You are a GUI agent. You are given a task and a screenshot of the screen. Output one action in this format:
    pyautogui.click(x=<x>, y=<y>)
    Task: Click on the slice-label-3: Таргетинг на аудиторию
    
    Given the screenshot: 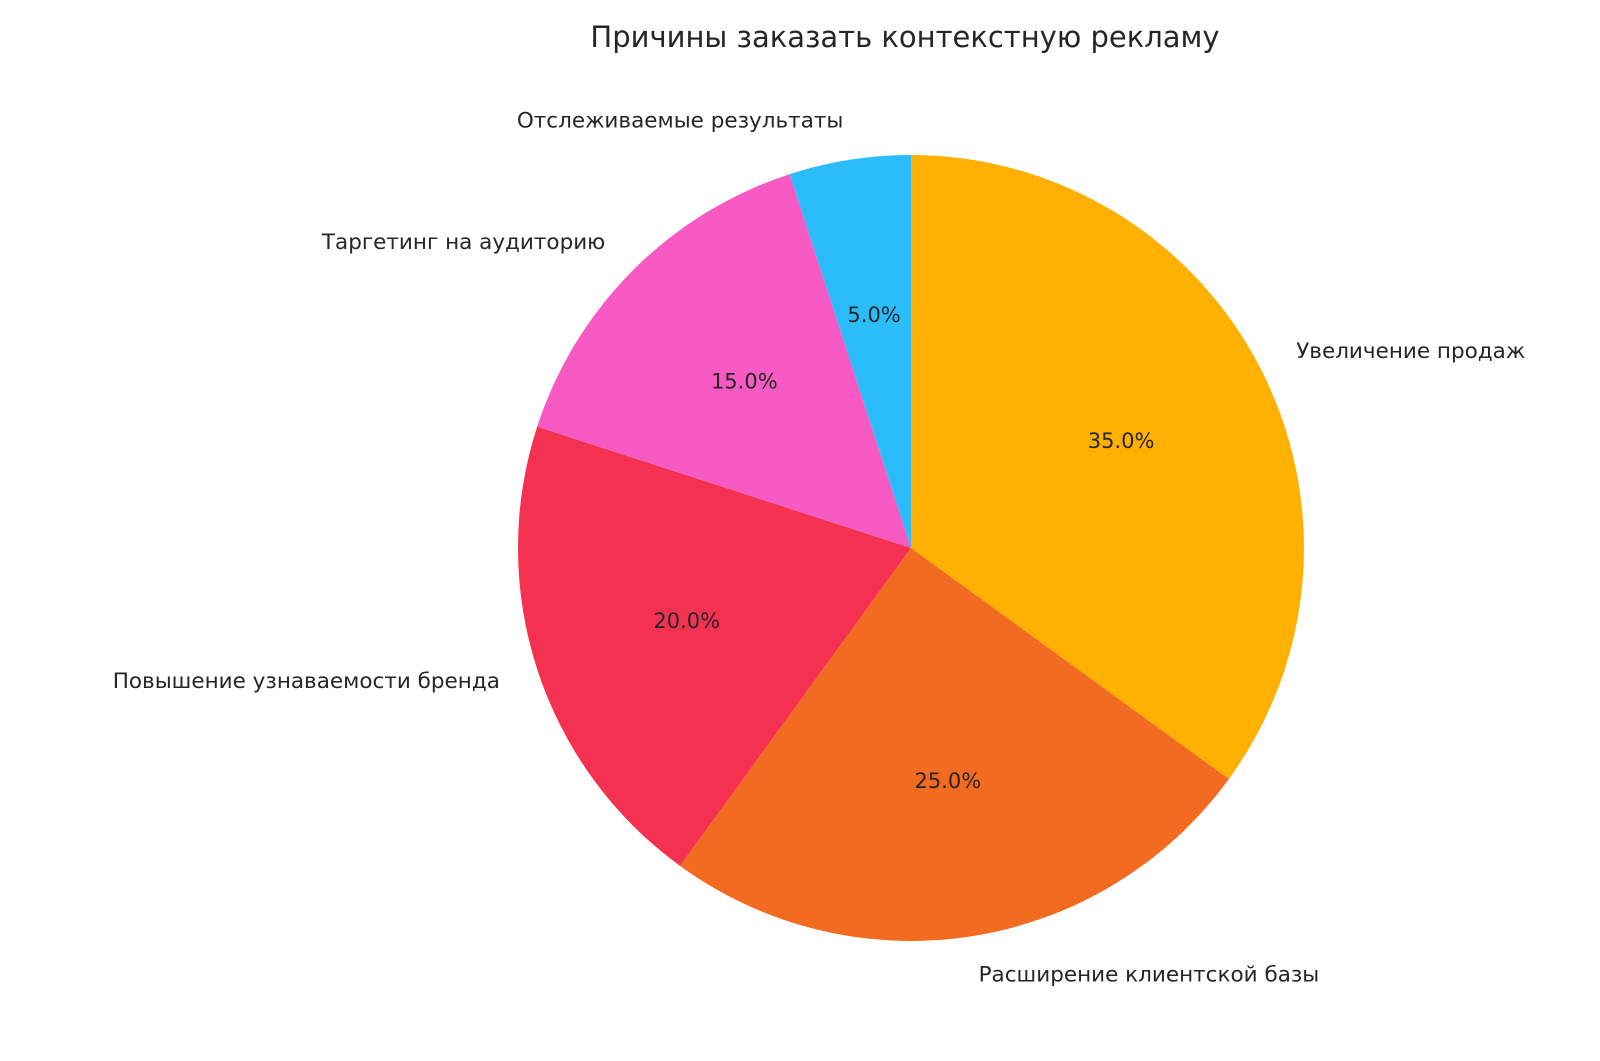 What is the action you would take?
    pyautogui.click(x=463, y=242)
    